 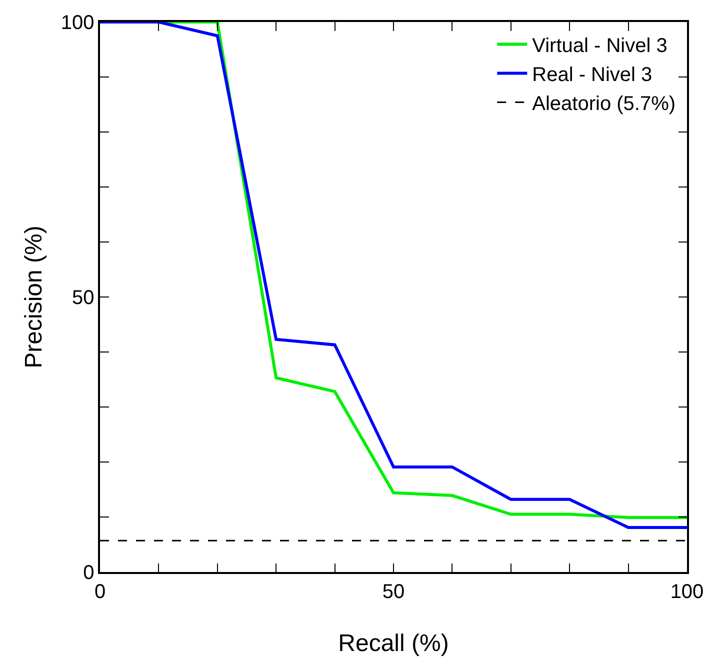 What do you see at coordinates (393, 643) in the screenshot?
I see `x-axis-title: Recall (%)` at bounding box center [393, 643].